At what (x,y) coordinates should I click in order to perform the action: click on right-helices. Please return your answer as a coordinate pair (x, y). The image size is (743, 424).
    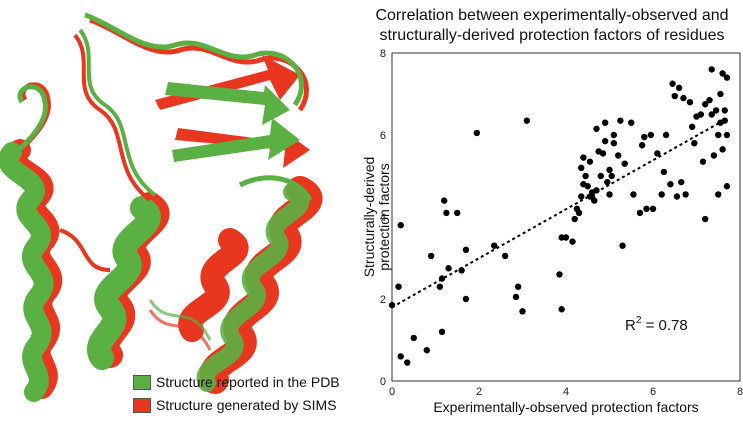
    Looking at the image, I should click on (250, 285).